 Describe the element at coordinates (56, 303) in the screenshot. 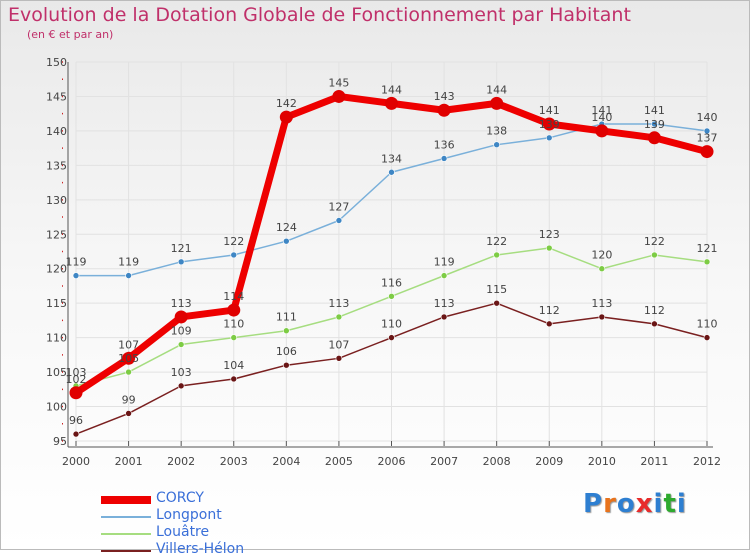

I see `y-tick-label: 115` at that location.